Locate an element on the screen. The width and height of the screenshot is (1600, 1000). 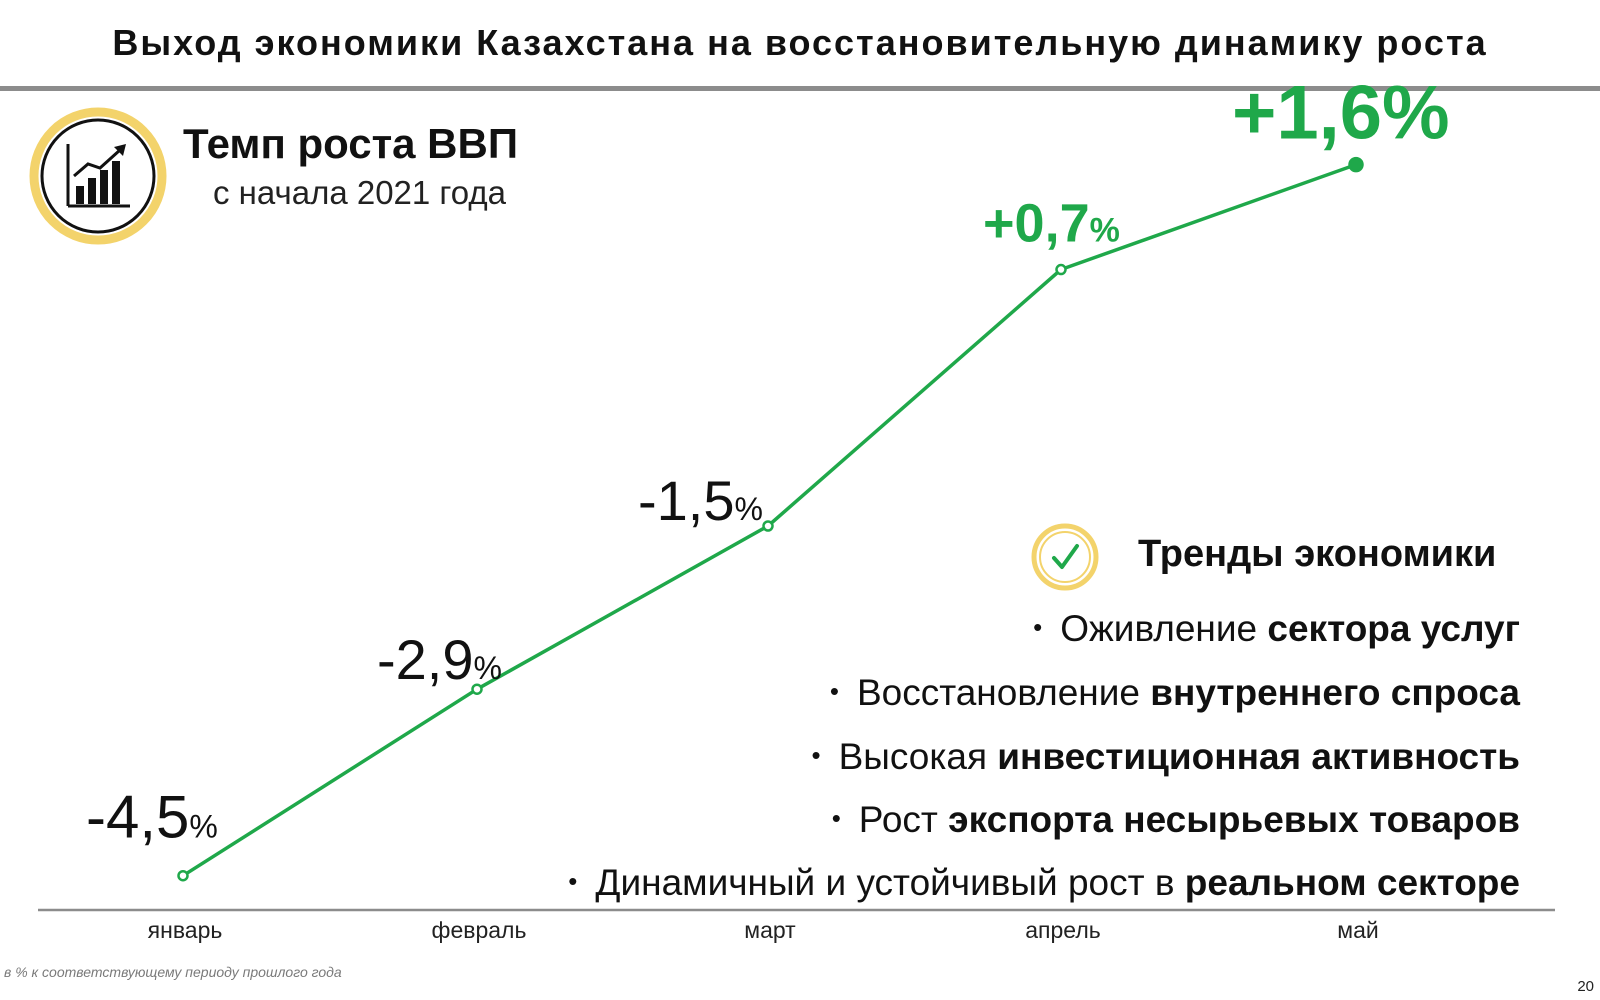
trend-text-bold: инвестиционная активность is located at coordinates (1258, 756).